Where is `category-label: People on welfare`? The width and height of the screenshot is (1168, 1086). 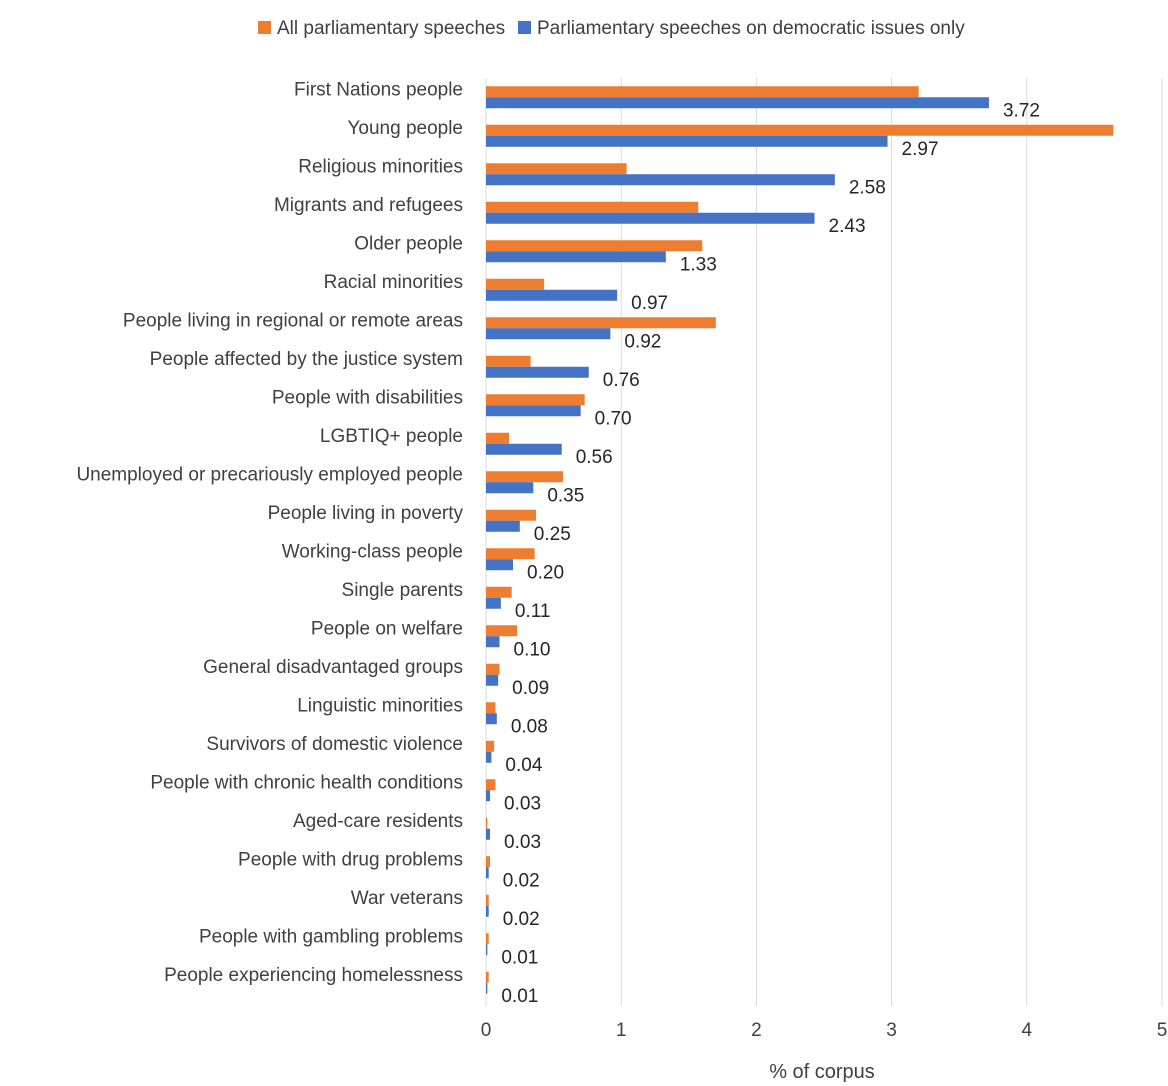
category-label: People on welfare is located at coordinates (387, 628).